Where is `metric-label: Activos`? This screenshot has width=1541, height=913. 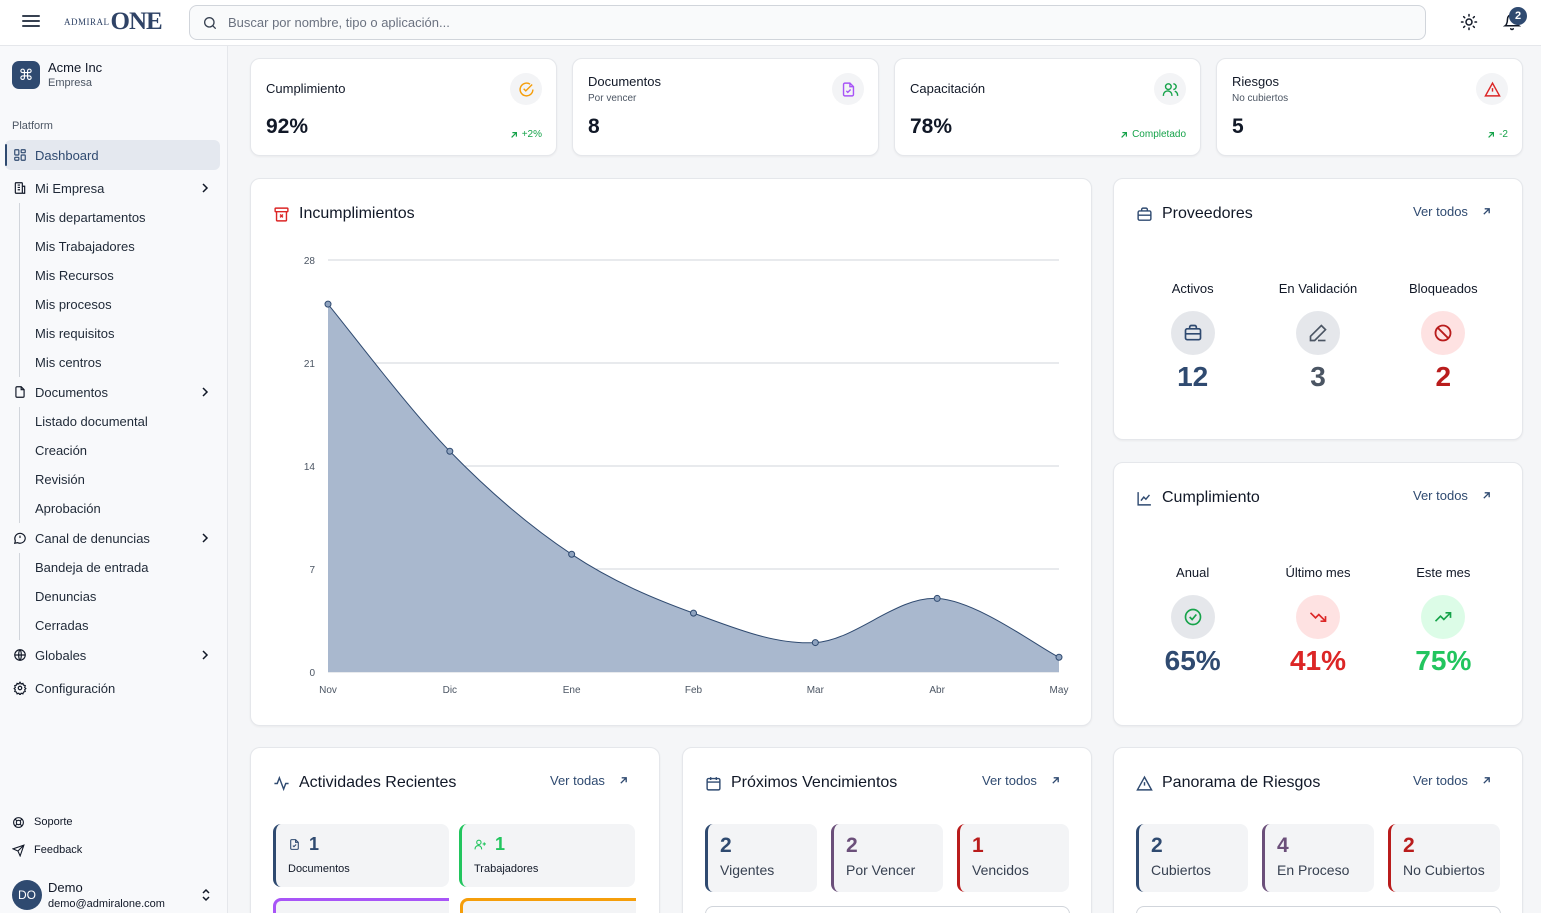
metric-label: Activos is located at coordinates (1192, 288).